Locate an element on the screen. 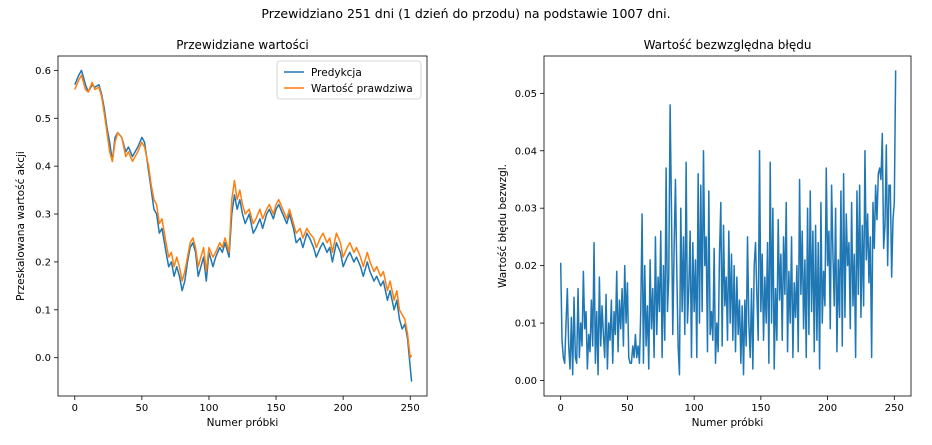 This screenshot has height=445, width=932. y-tick-label-left: 0.2 is located at coordinates (43, 262).